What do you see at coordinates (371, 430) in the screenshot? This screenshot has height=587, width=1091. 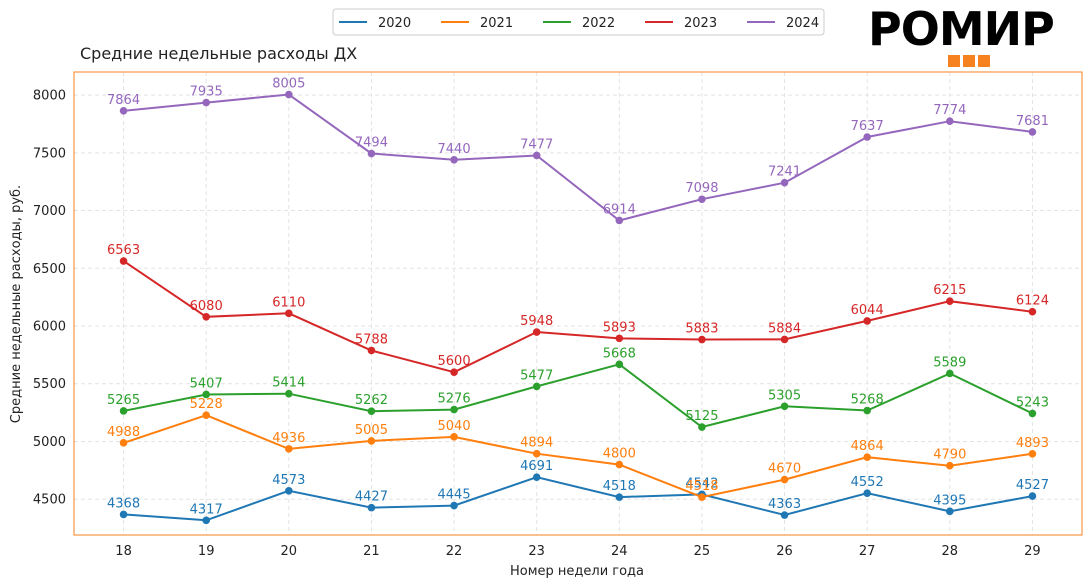 I see `data-label: 5005` at bounding box center [371, 430].